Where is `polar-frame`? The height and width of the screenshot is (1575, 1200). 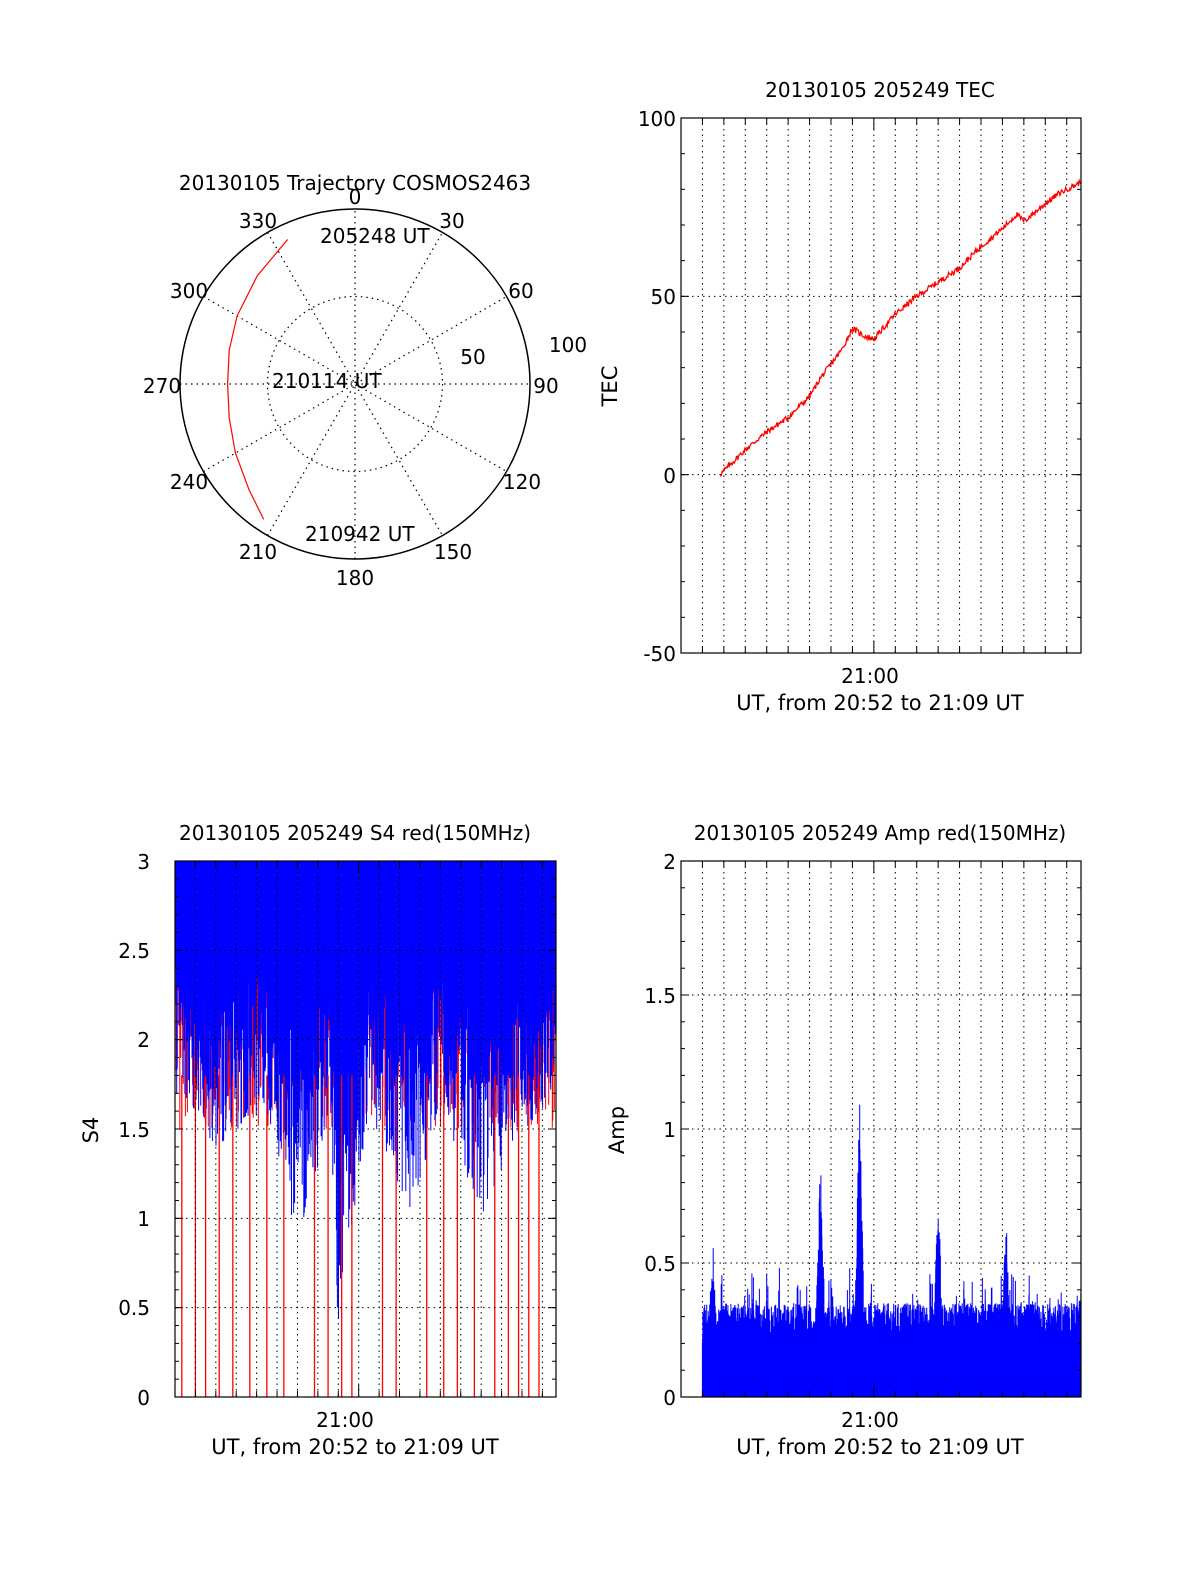
polar-frame is located at coordinates (355, 384).